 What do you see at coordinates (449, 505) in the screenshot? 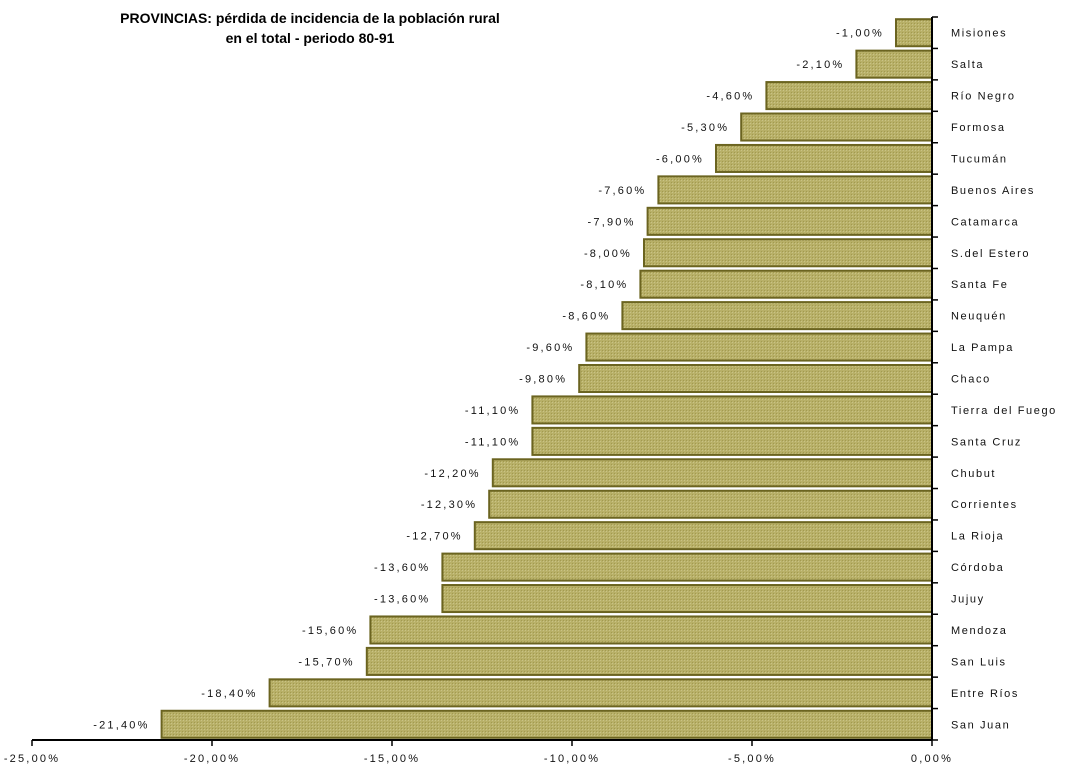
I see `bar-value-label: -12,30%` at bounding box center [449, 505].